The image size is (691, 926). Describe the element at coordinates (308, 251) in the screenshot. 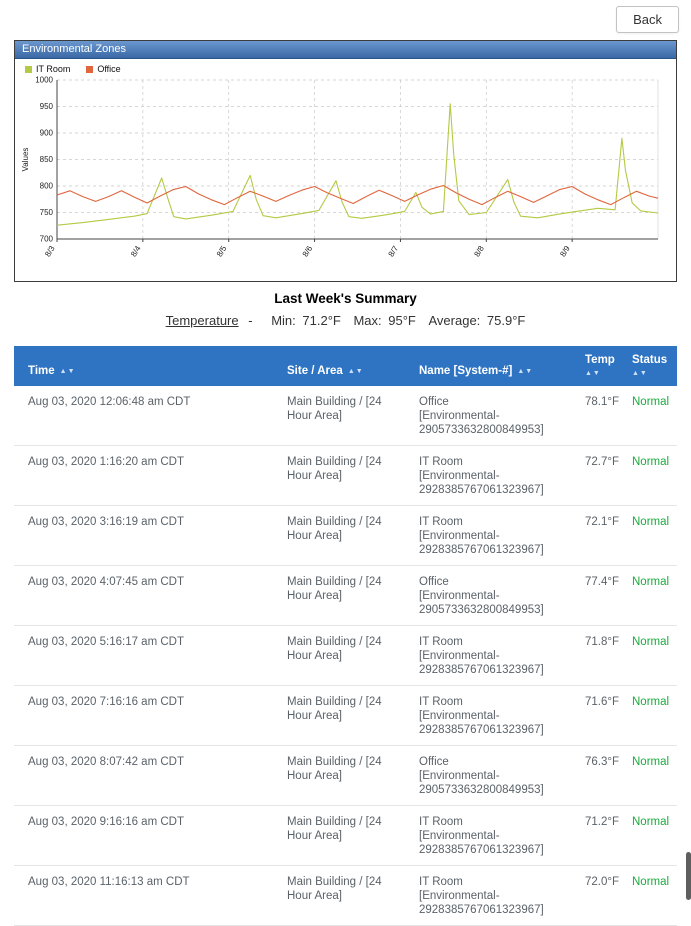

I see `svg-text: 8/6` at that location.